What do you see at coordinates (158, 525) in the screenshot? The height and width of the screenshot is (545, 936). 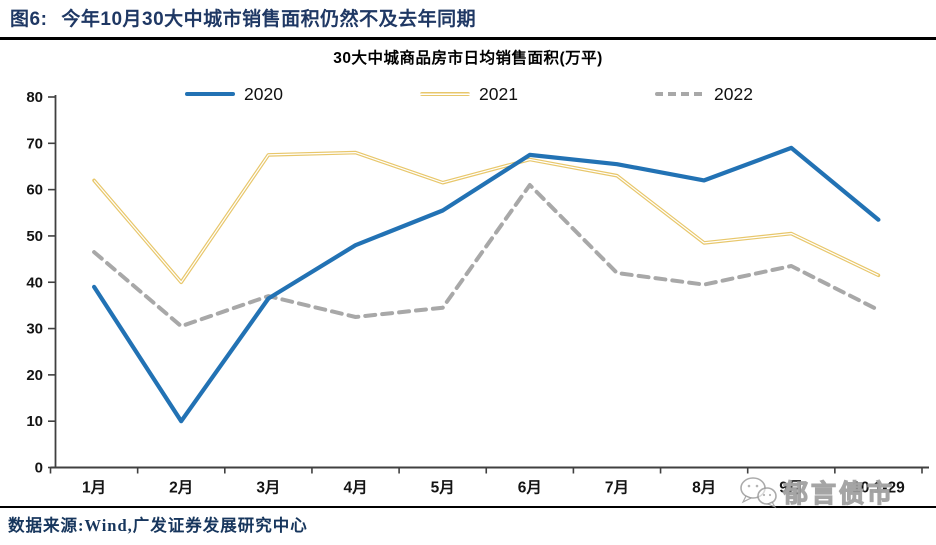 I see `data-source-note: 数据来源:Wind,广发证券发展研究中心` at bounding box center [158, 525].